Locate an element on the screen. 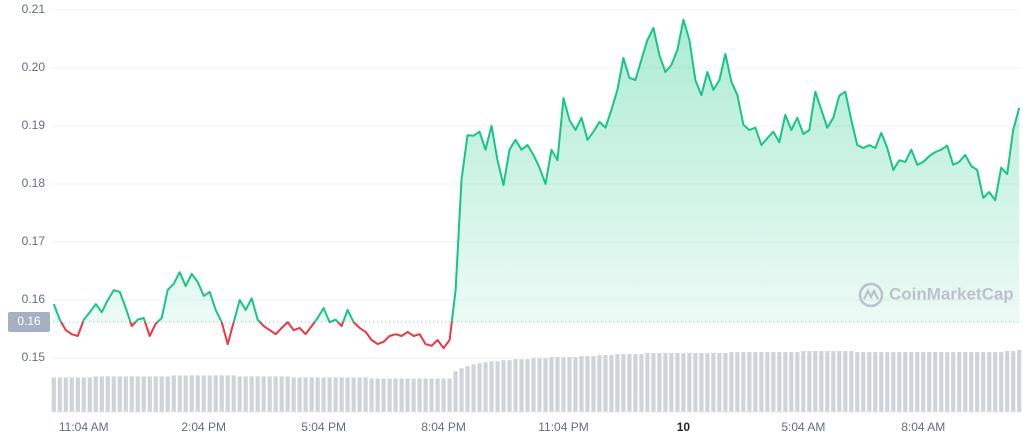  baseline-label-box is located at coordinates (29, 322).